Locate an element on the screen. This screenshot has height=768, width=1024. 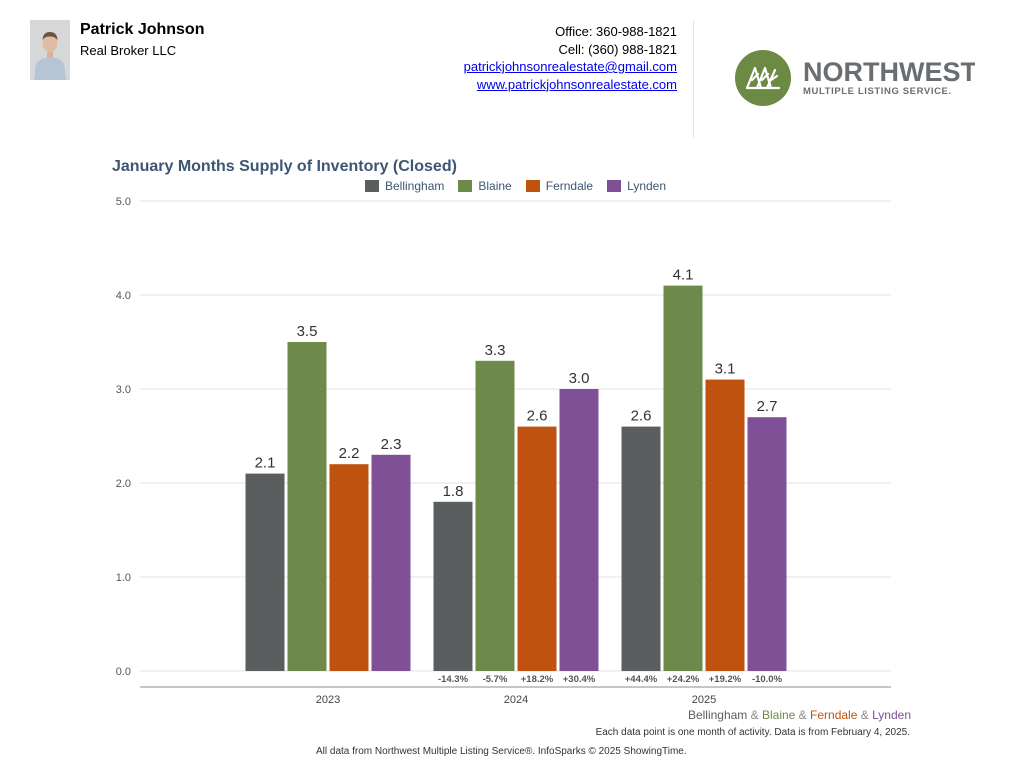
legend-item-bellingham: Bellingham is located at coordinates (404, 186).